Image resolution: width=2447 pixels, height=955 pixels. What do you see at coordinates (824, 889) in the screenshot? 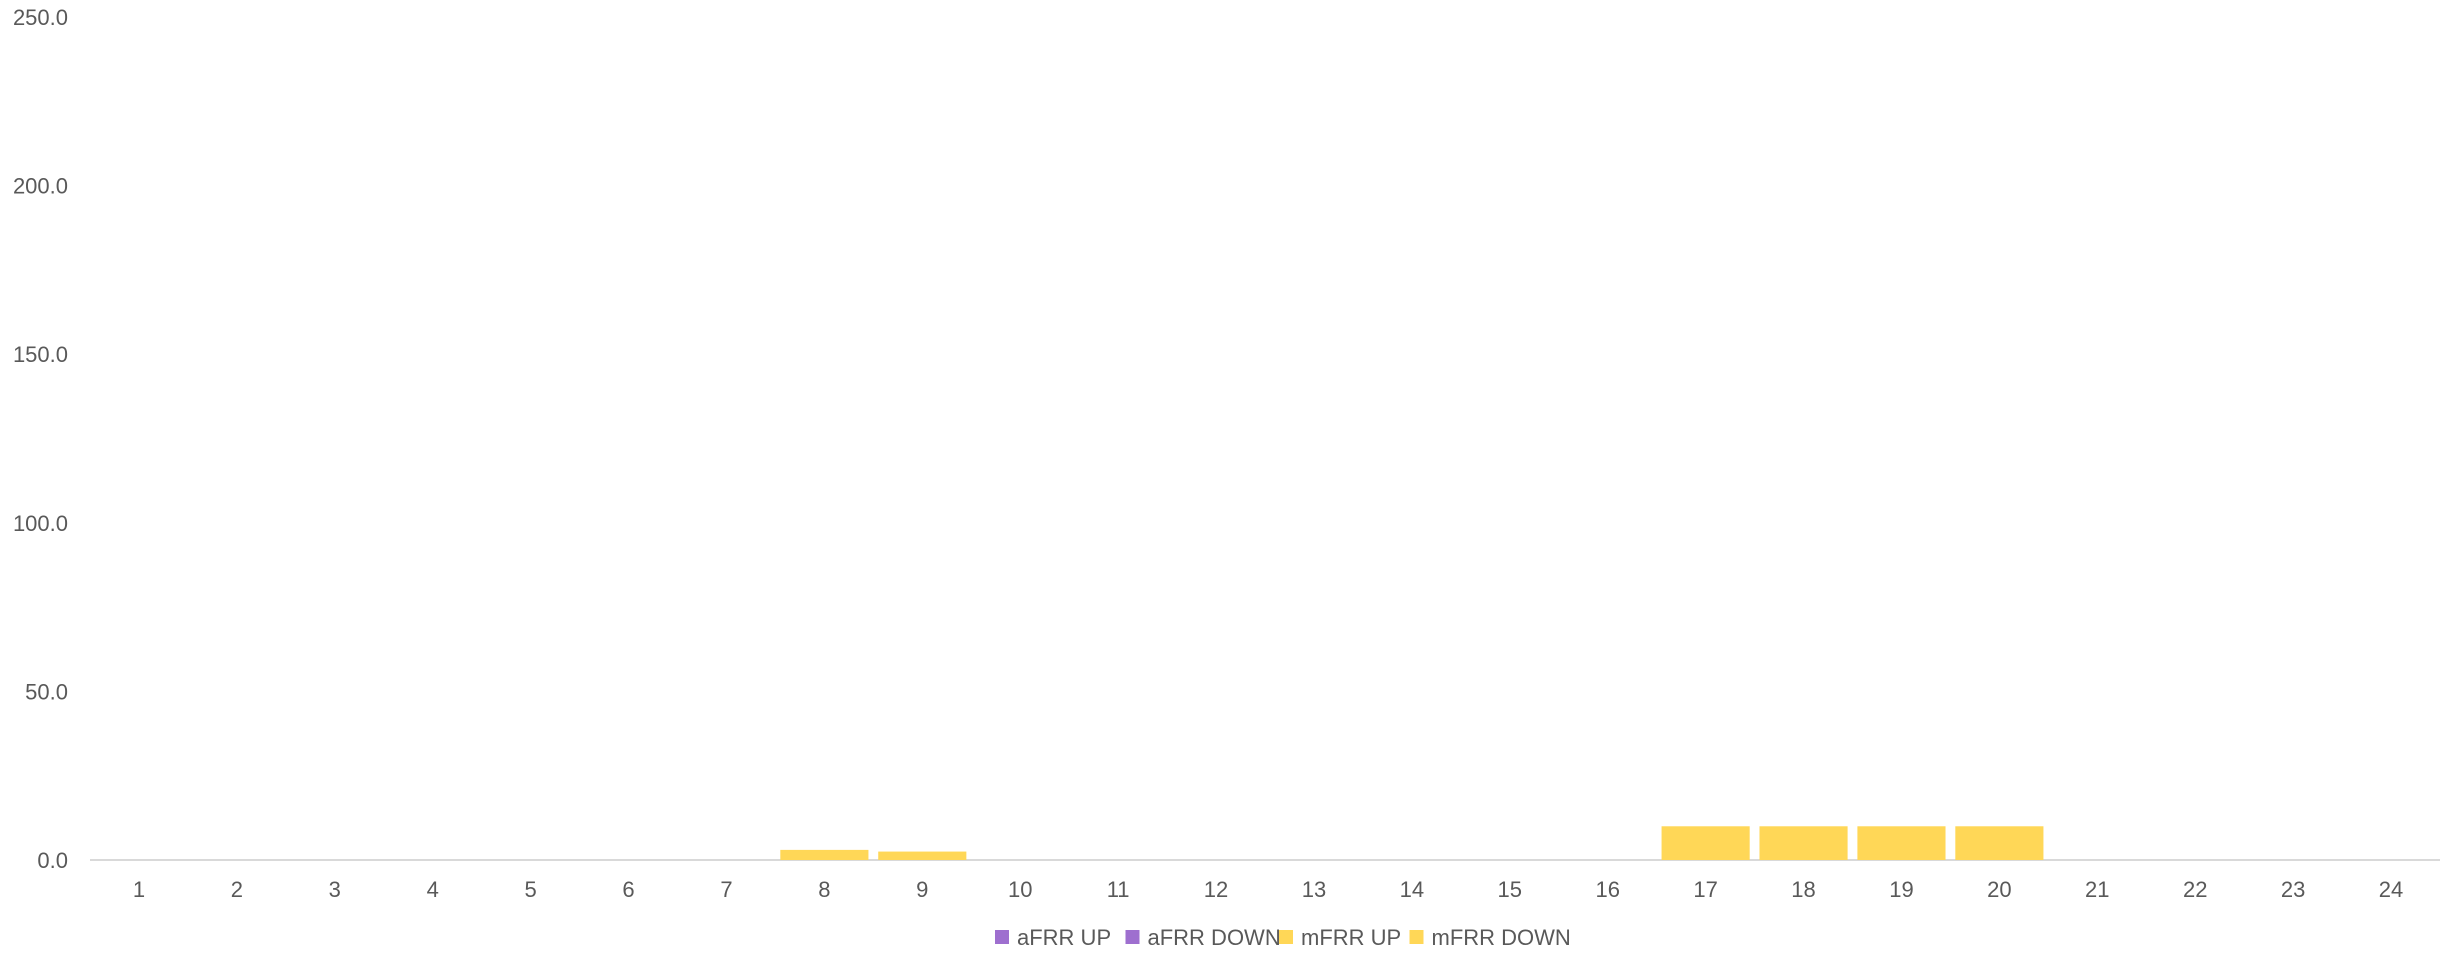
I see `x-tick-label: 8` at bounding box center [824, 889].